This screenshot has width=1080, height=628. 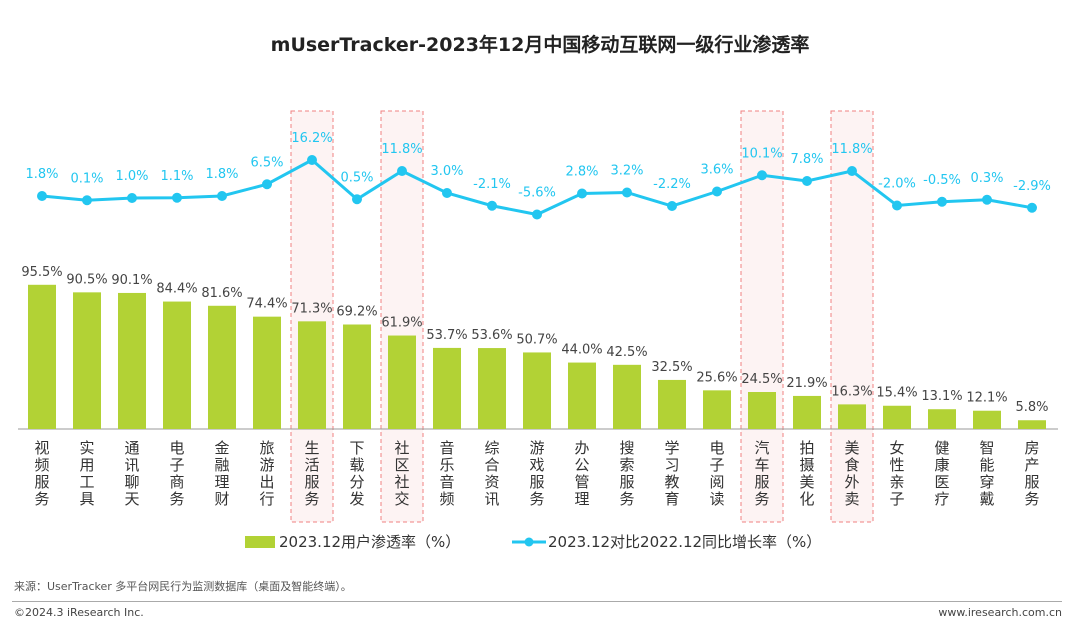 I want to click on bar-data-label: 69.2%, so click(x=356, y=312).